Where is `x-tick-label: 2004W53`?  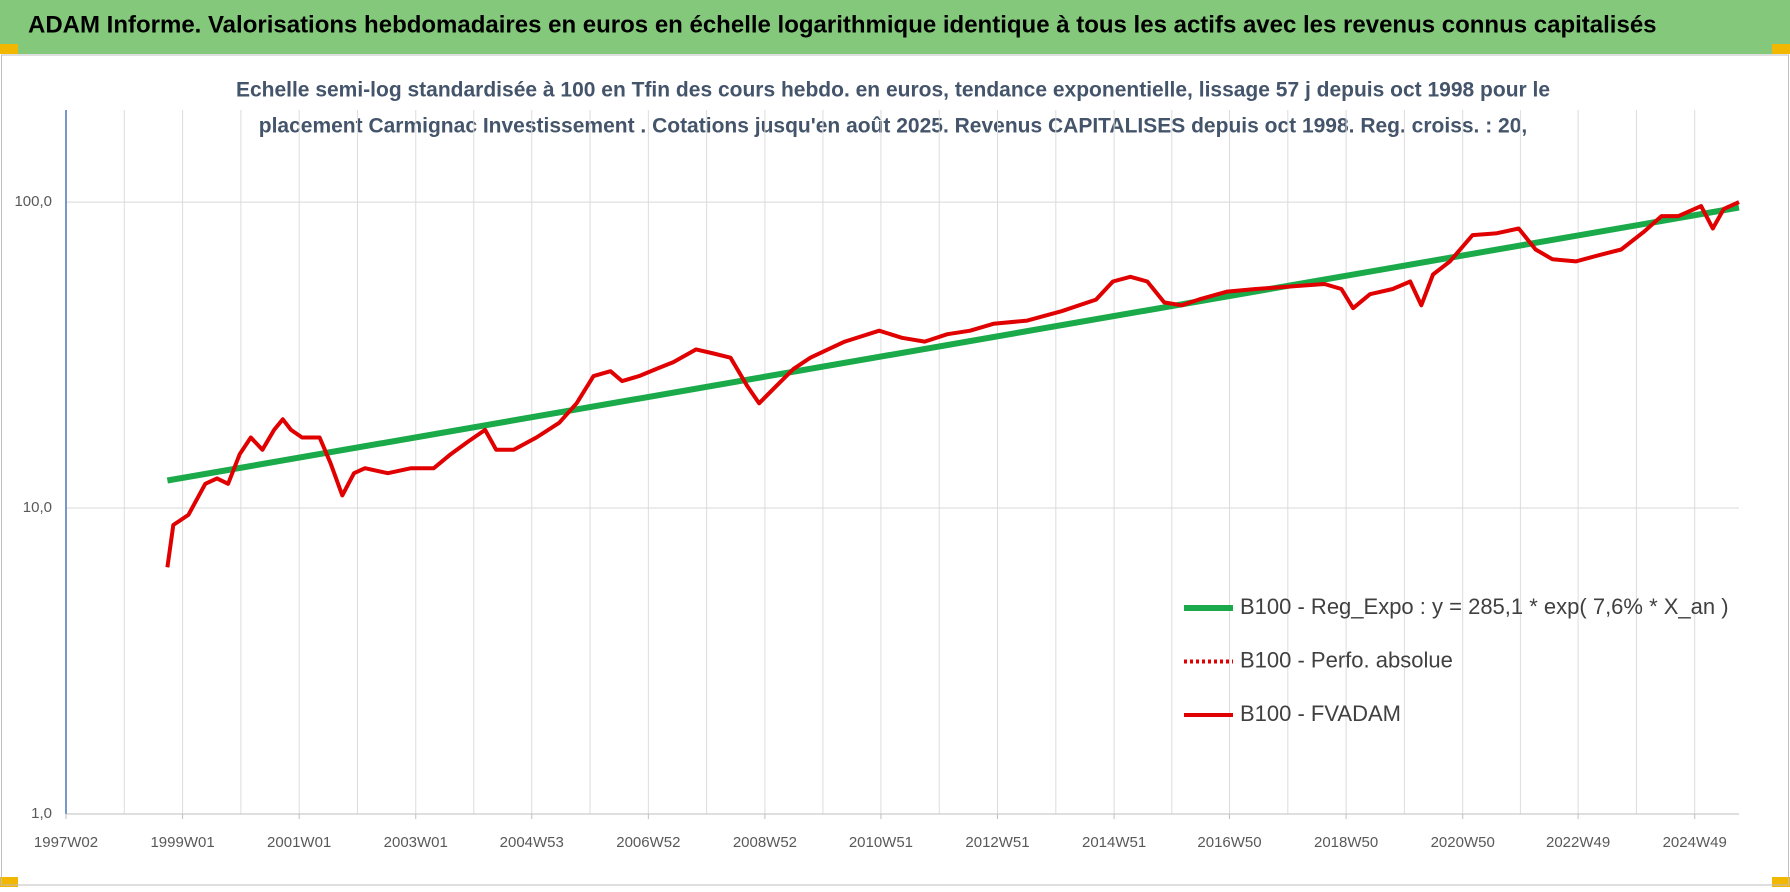 x-tick-label: 2004W53 is located at coordinates (532, 842).